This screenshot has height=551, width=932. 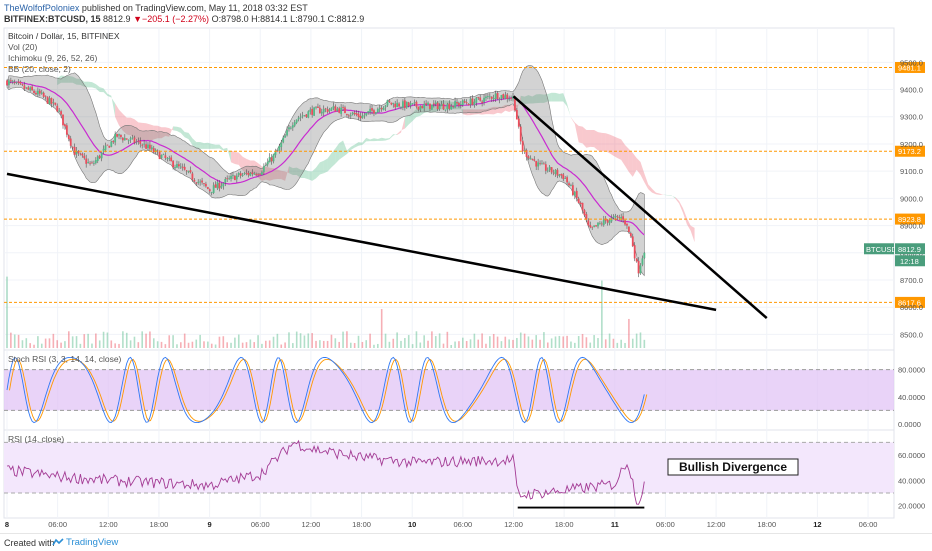 What do you see at coordinates (881, 249) in the screenshot?
I see `symbol-tag-label: BTCUSD` at bounding box center [881, 249].